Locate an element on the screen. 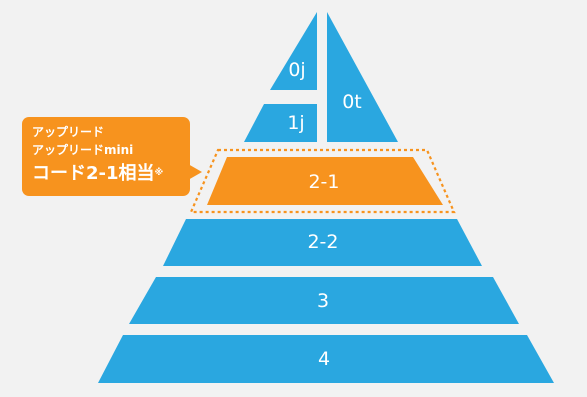 The height and width of the screenshot is (397, 587). callout-main: コード2-1相当※ is located at coordinates (106, 174).